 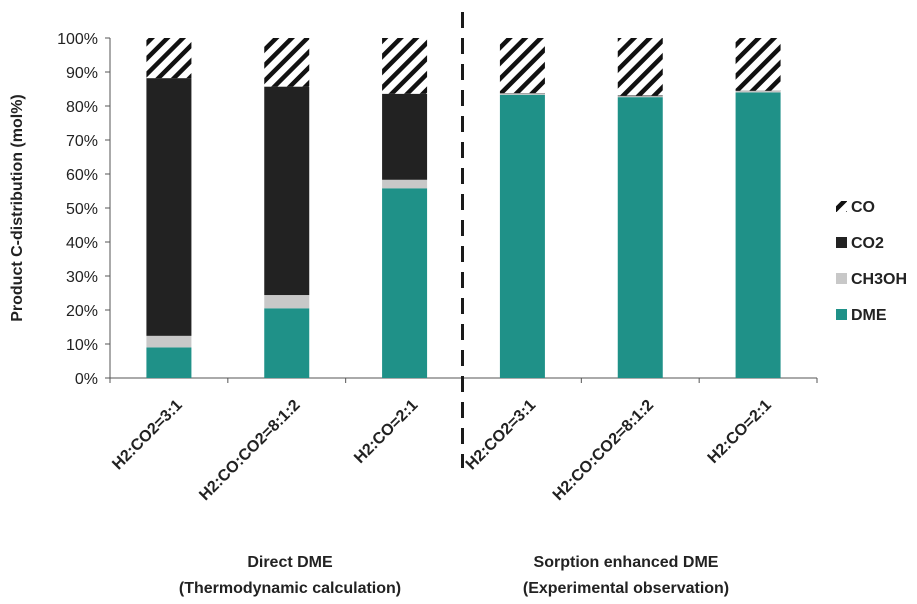 I want to click on y-tick-label: 0%, so click(x=86, y=379).